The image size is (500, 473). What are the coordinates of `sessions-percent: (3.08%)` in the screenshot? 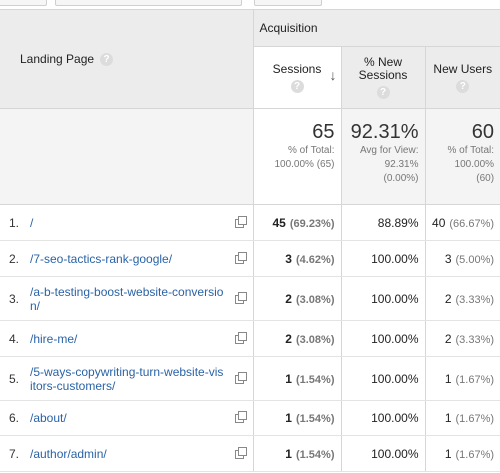 It's located at (315, 299).